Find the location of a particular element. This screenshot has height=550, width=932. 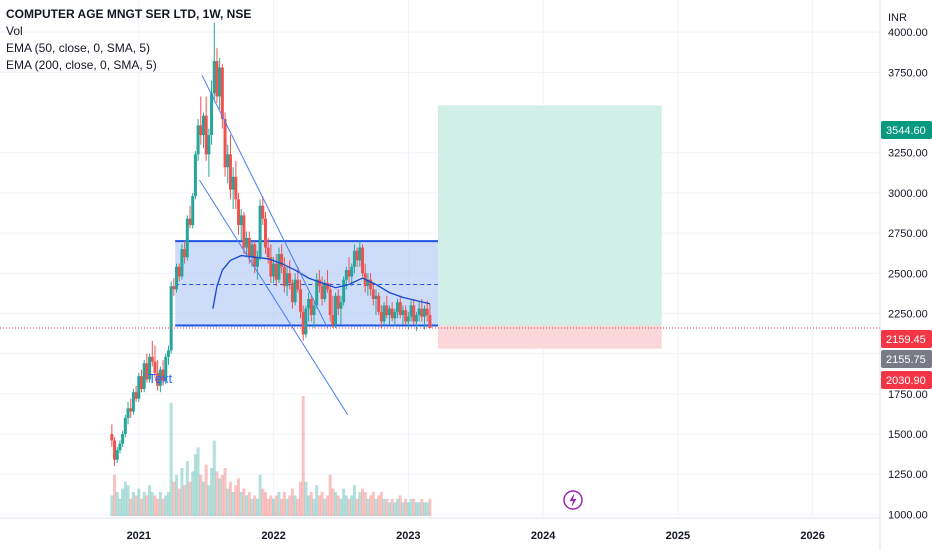

x-tick-label: 2023 is located at coordinates (408, 536).